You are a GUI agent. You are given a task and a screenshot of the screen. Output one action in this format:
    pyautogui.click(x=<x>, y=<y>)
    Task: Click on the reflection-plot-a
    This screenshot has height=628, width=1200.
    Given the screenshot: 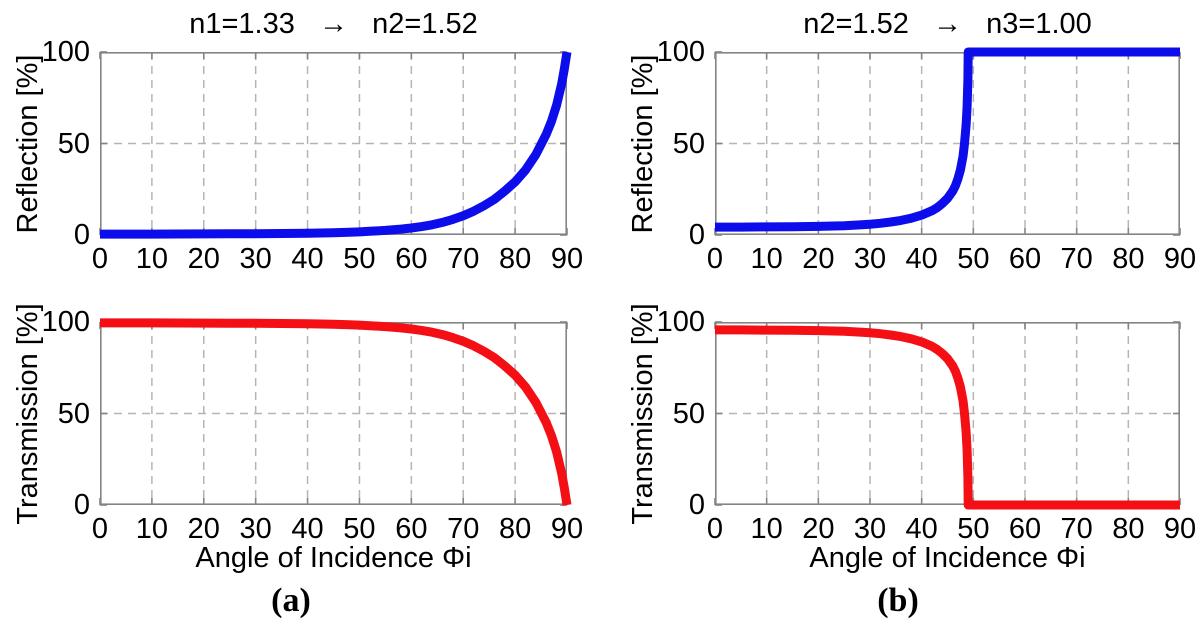 What is the action you would take?
    pyautogui.click(x=335, y=145)
    